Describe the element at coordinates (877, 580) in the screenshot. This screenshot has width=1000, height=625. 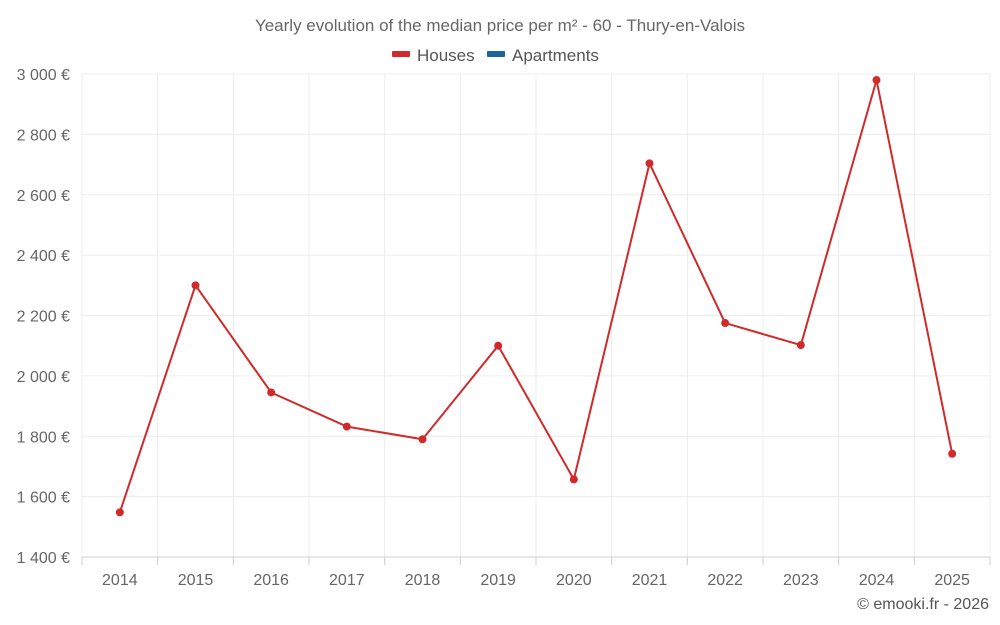
I see `x-tick-label: 2024` at that location.